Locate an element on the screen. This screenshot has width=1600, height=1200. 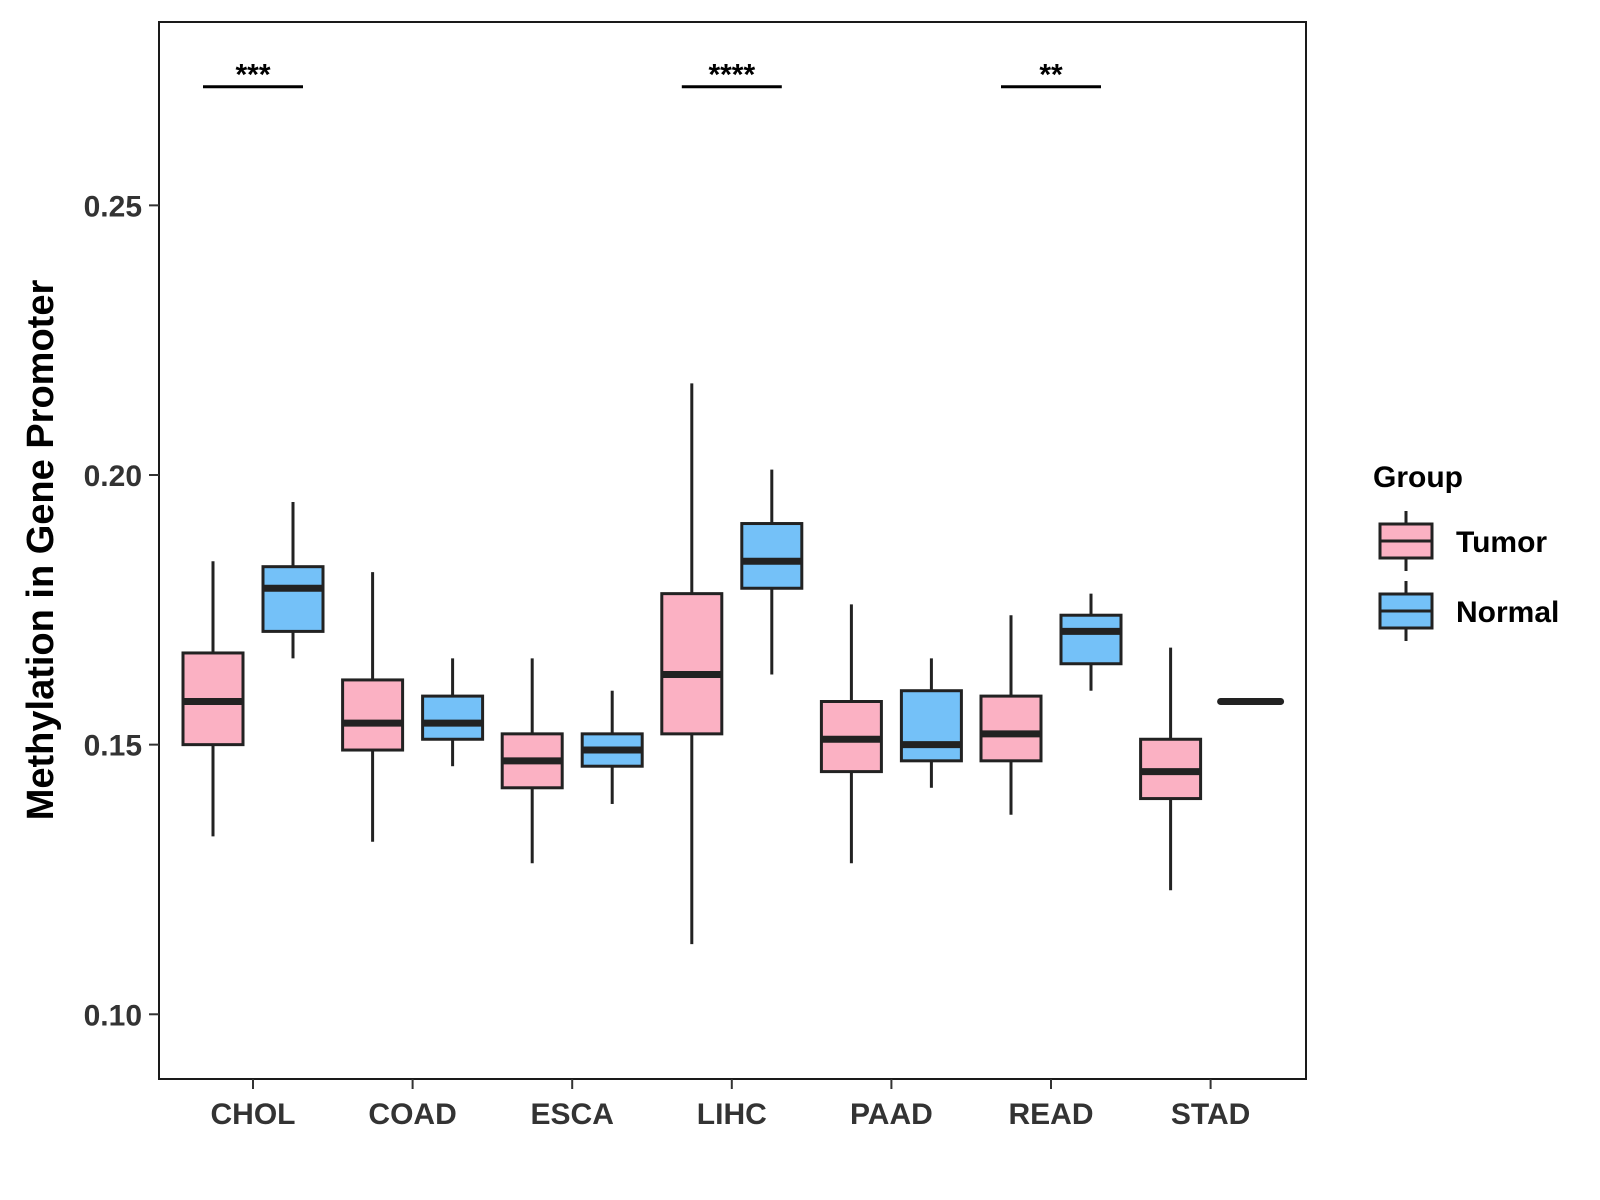
legend-title: Group is located at coordinates (1418, 477).